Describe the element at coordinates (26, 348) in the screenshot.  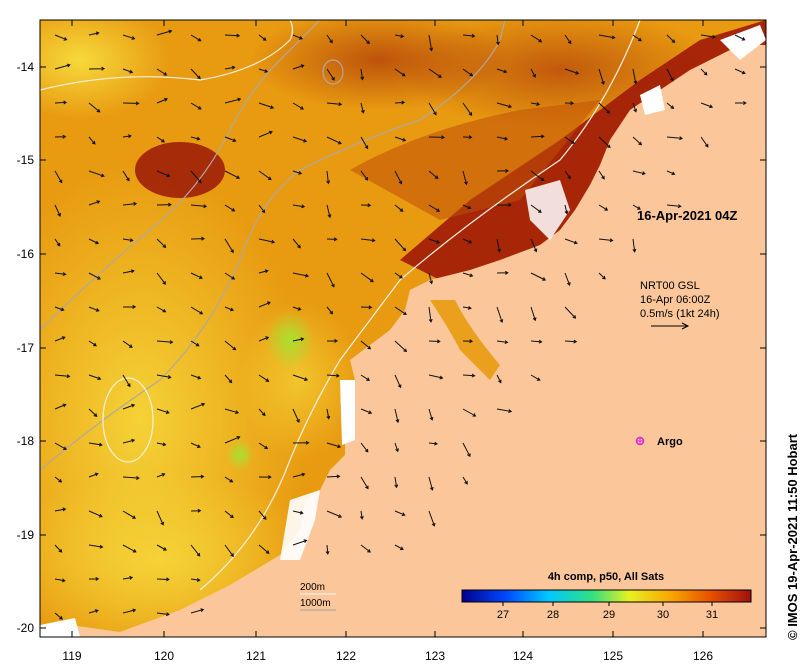
I see `y-tick-label: -17` at that location.